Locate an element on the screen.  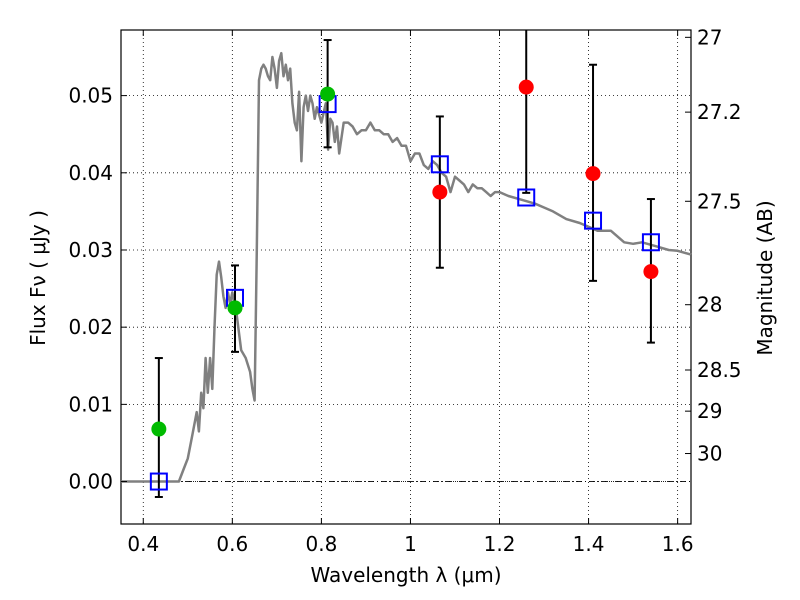
right-tick-label: 28.5 is located at coordinates (719, 370).